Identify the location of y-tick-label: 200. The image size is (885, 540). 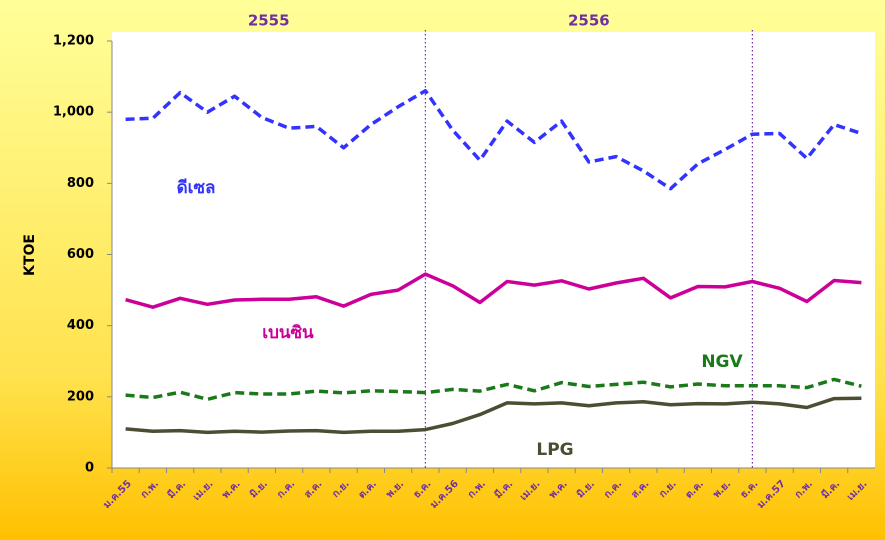
(80, 396).